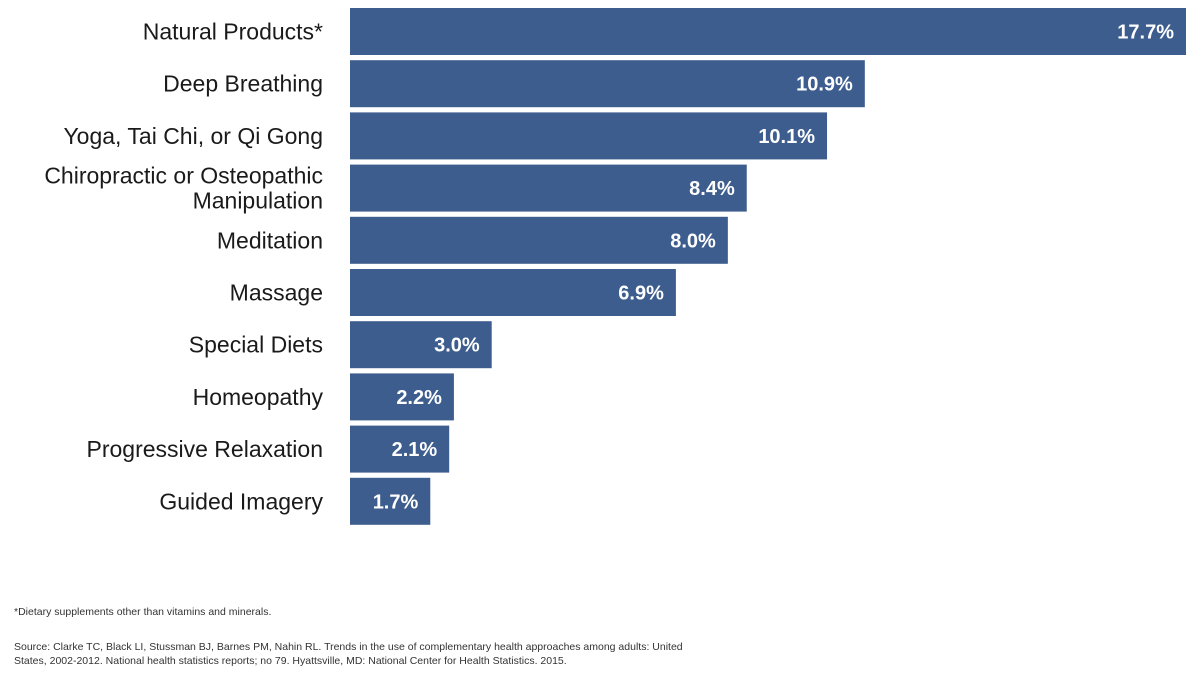 This screenshot has height=699, width=1200. I want to click on category-label-line: Natural Products*, so click(233, 32).